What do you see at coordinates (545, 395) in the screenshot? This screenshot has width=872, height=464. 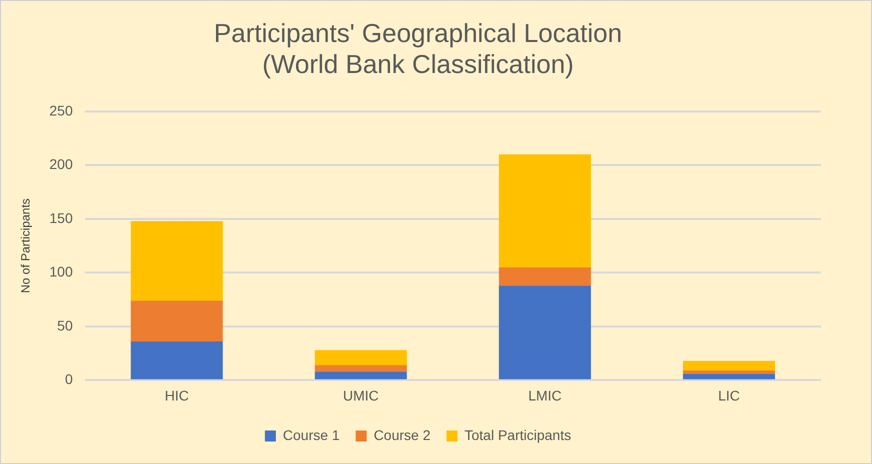 I see `x-tick-label: LMIC` at bounding box center [545, 395].